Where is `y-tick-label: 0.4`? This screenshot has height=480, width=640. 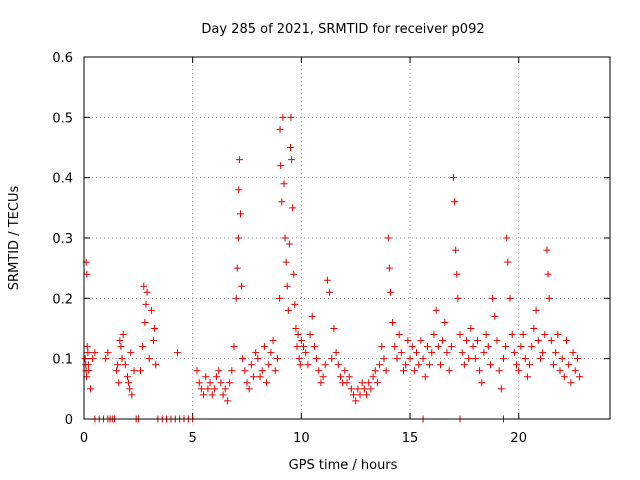
y-tick-label: 0.4 is located at coordinates (62, 179).